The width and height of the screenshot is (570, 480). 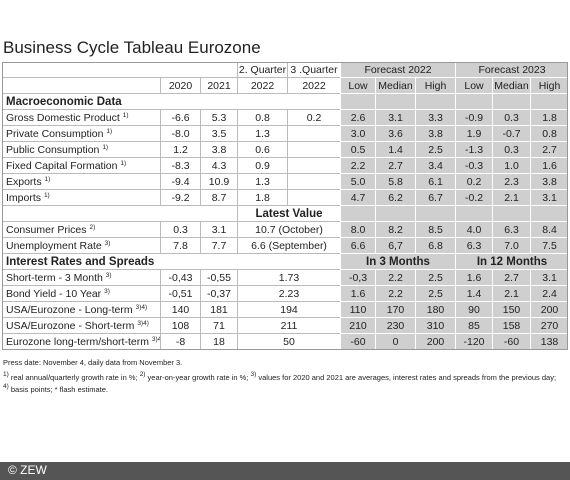 What do you see at coordinates (395, 166) in the screenshot?
I see `value: 2.7` at bounding box center [395, 166].